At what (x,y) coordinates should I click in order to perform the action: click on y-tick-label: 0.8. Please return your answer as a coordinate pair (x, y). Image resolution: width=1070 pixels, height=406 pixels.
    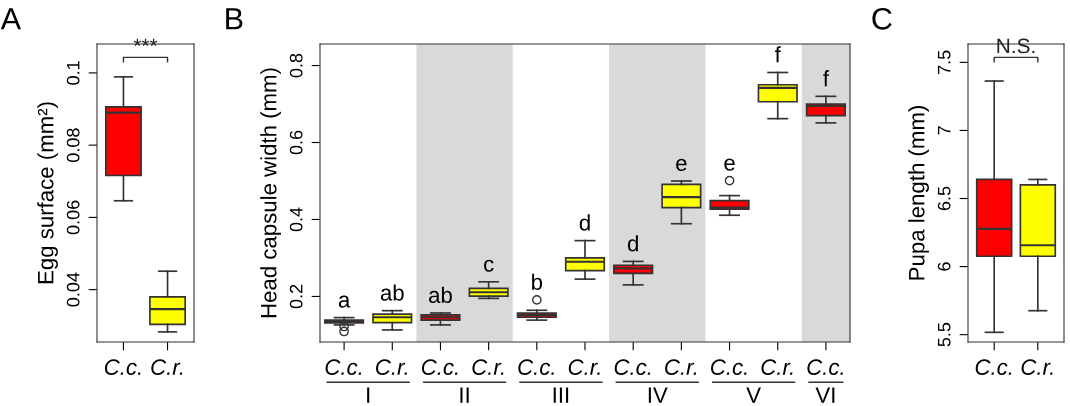
    Looking at the image, I should click on (296, 65).